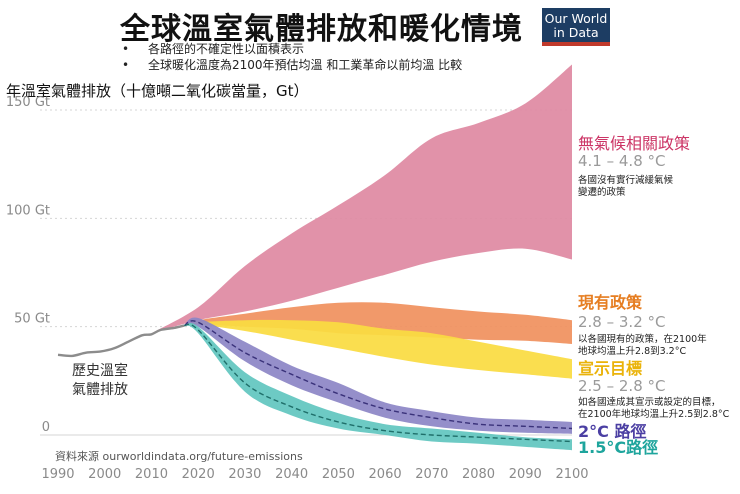 Image resolution: width=740 pixels, height=494 pixels. What do you see at coordinates (32, 319) in the screenshot?
I see `y-tick-label: 50 Gt` at bounding box center [32, 319].